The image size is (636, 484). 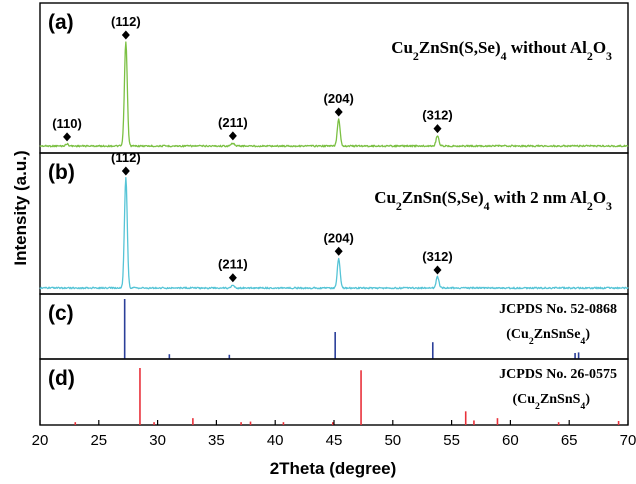 What do you see at coordinates (493, 200) in the screenshot?
I see `panel-title: Cu2ZnSn(S,Se)4 with 2 nm Al2O3` at bounding box center [493, 200].